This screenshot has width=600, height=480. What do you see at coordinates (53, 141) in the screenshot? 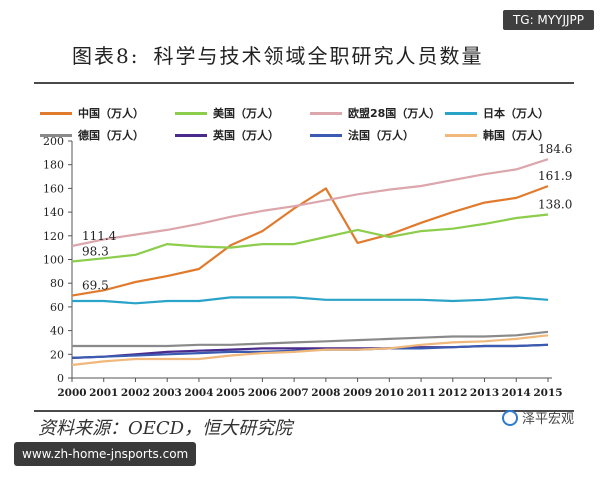
I see `y-tick-label: 200` at bounding box center [53, 141].